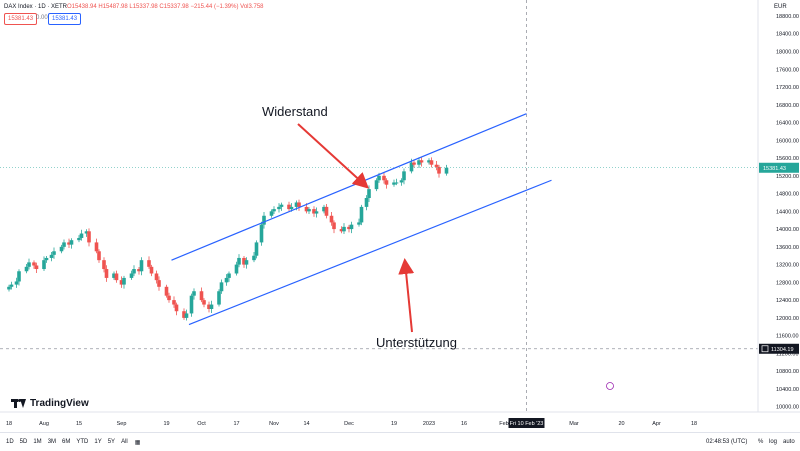  Describe the element at coordinates (65, 19) in the screenshot. I see `buy-button: 15381.43` at that location.